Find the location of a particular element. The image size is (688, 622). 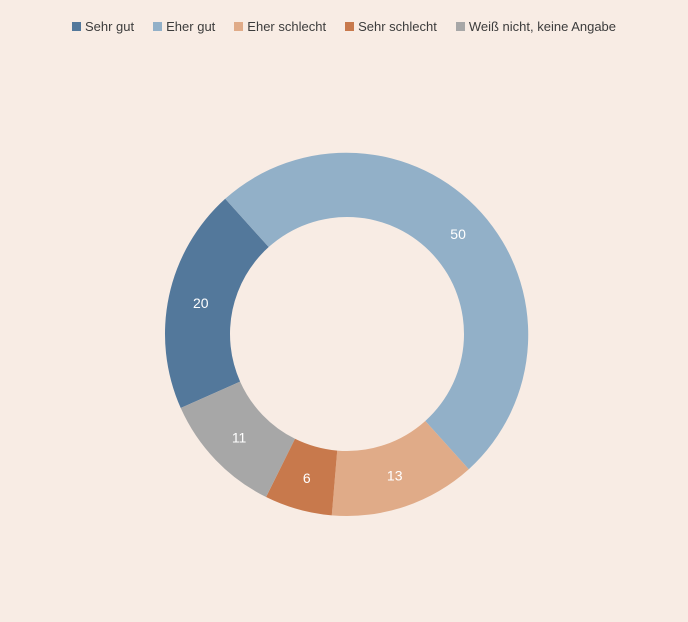

donut-segment-sehr-schlecht is located at coordinates (302, 477).